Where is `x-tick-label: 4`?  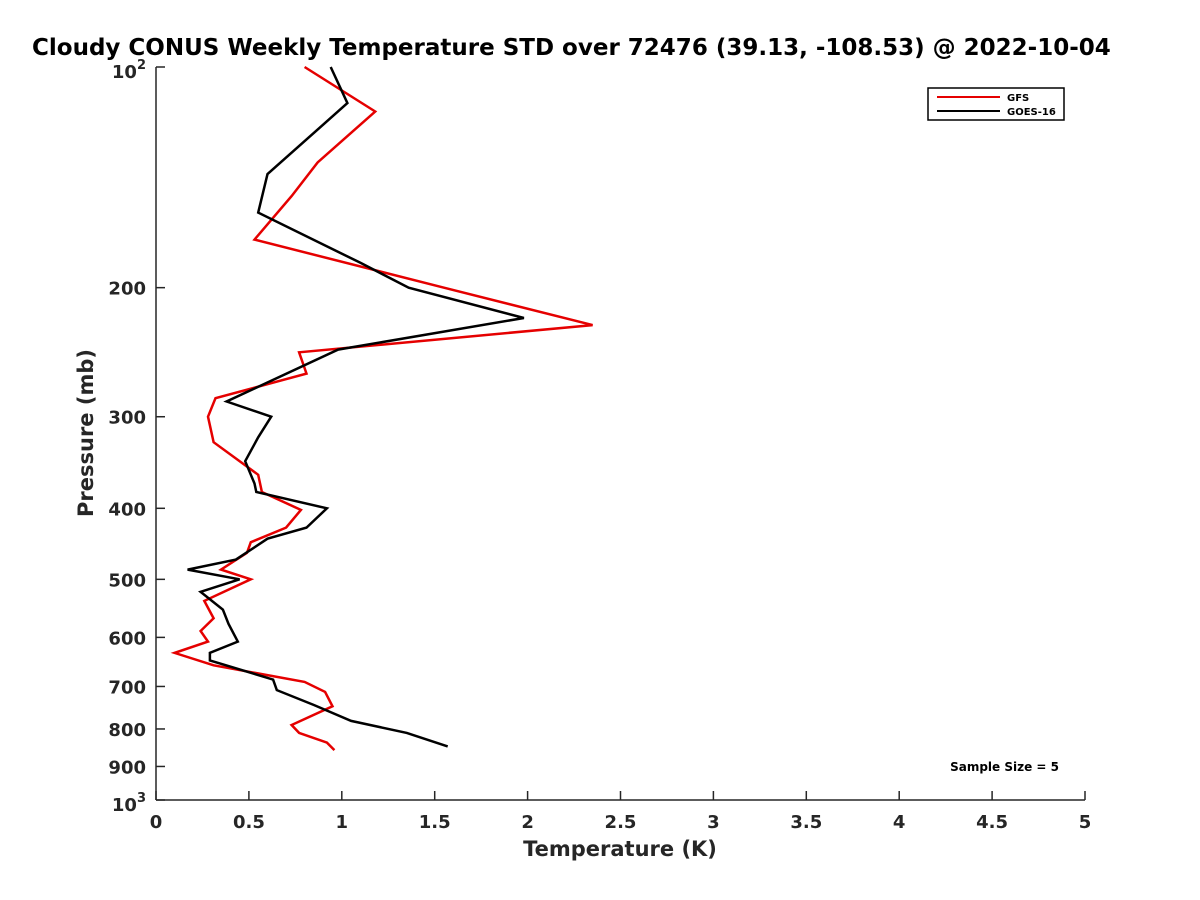
x-tick-label: 4 is located at coordinates (899, 822).